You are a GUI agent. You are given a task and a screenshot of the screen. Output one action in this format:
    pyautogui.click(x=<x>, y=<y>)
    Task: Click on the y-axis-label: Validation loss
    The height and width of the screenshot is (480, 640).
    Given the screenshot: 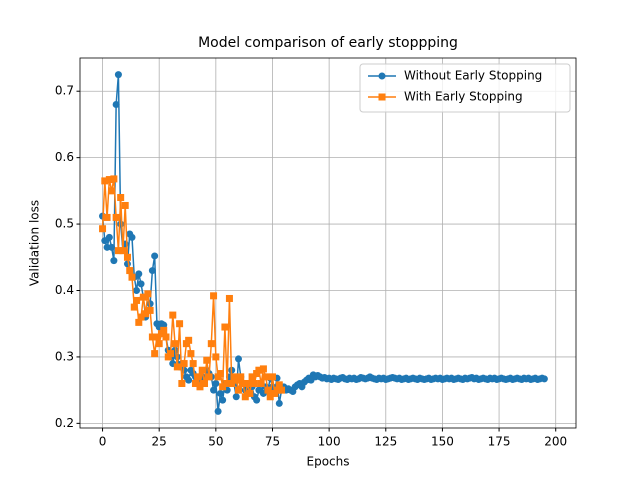 What is the action you would take?
    pyautogui.click(x=35, y=243)
    